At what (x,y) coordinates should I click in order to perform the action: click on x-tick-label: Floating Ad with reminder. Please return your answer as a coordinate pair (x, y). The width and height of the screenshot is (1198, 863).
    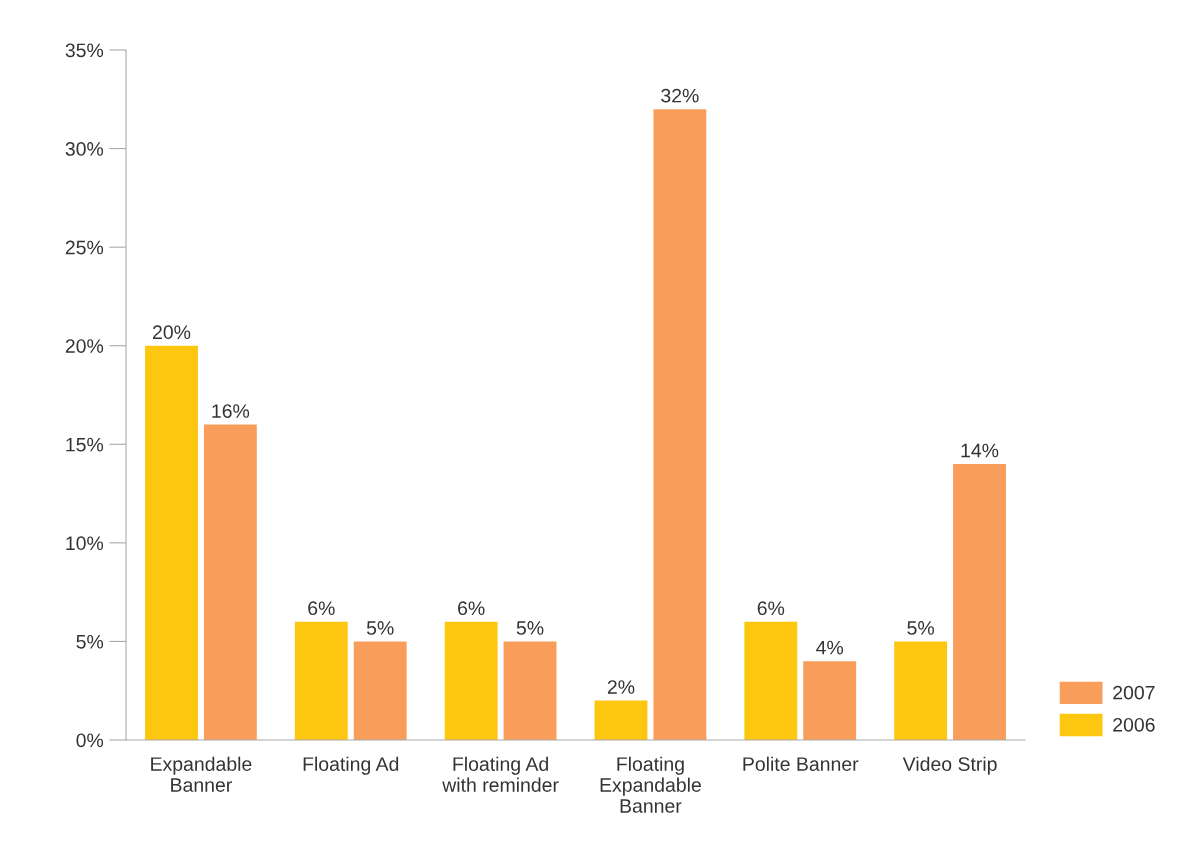
    Looking at the image, I should click on (500, 774).